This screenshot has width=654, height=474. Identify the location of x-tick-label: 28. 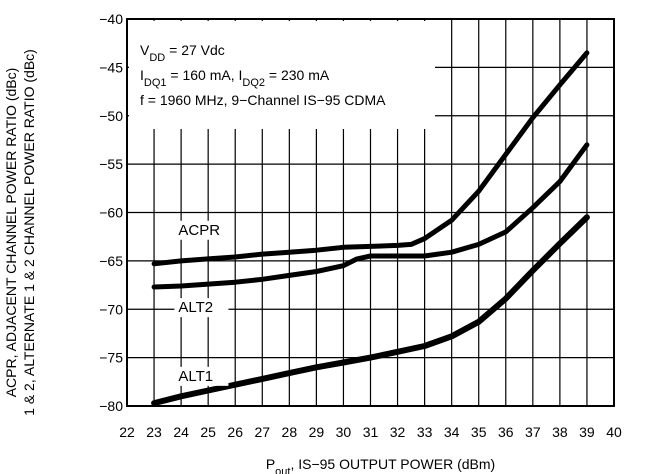
(290, 432).